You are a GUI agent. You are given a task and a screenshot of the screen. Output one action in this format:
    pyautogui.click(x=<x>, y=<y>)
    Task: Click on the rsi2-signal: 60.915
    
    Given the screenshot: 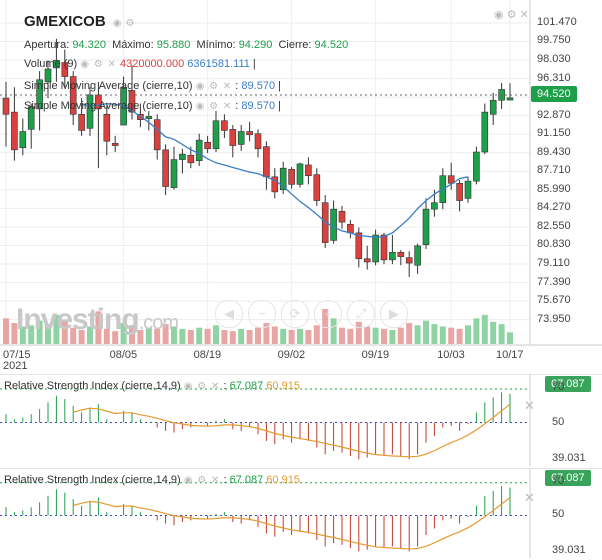 What is the action you would take?
    pyautogui.click(x=283, y=480)
    